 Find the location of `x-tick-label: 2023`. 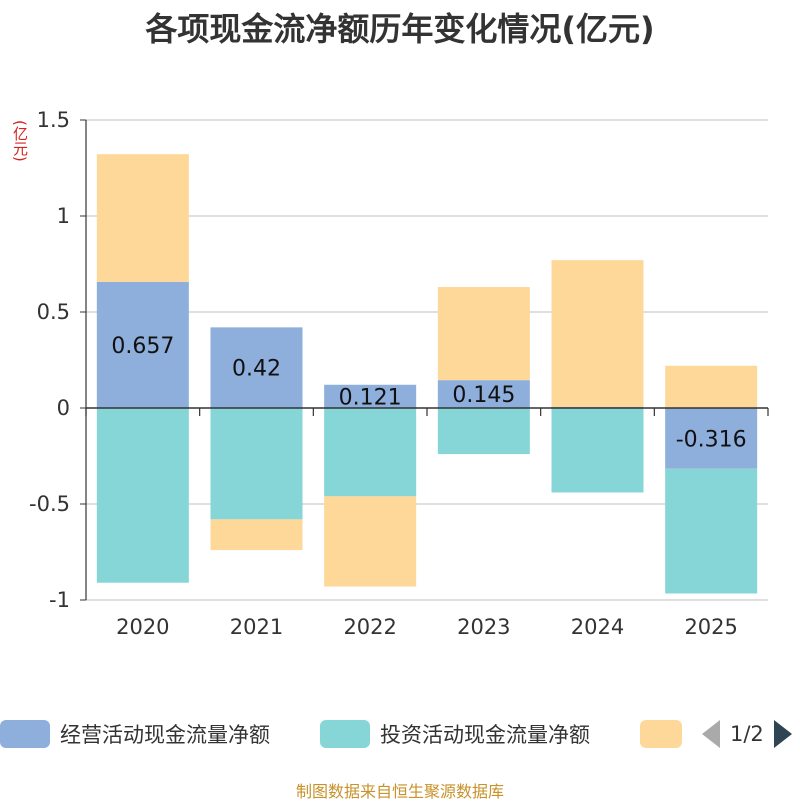

x-tick-label: 2023 is located at coordinates (483, 627).